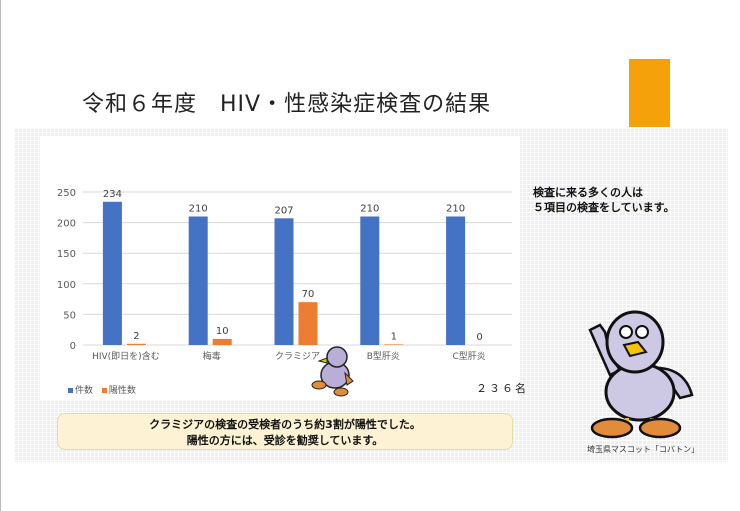 This screenshot has height=511, width=740. I want to click on y-tick-label: 50, so click(69, 315).